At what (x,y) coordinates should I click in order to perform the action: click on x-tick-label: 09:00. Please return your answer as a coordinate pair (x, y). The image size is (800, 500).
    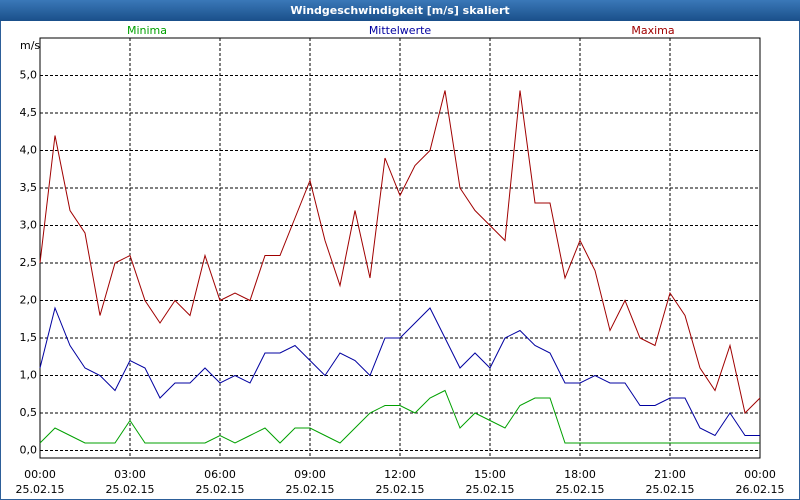
    Looking at the image, I should click on (310, 474).